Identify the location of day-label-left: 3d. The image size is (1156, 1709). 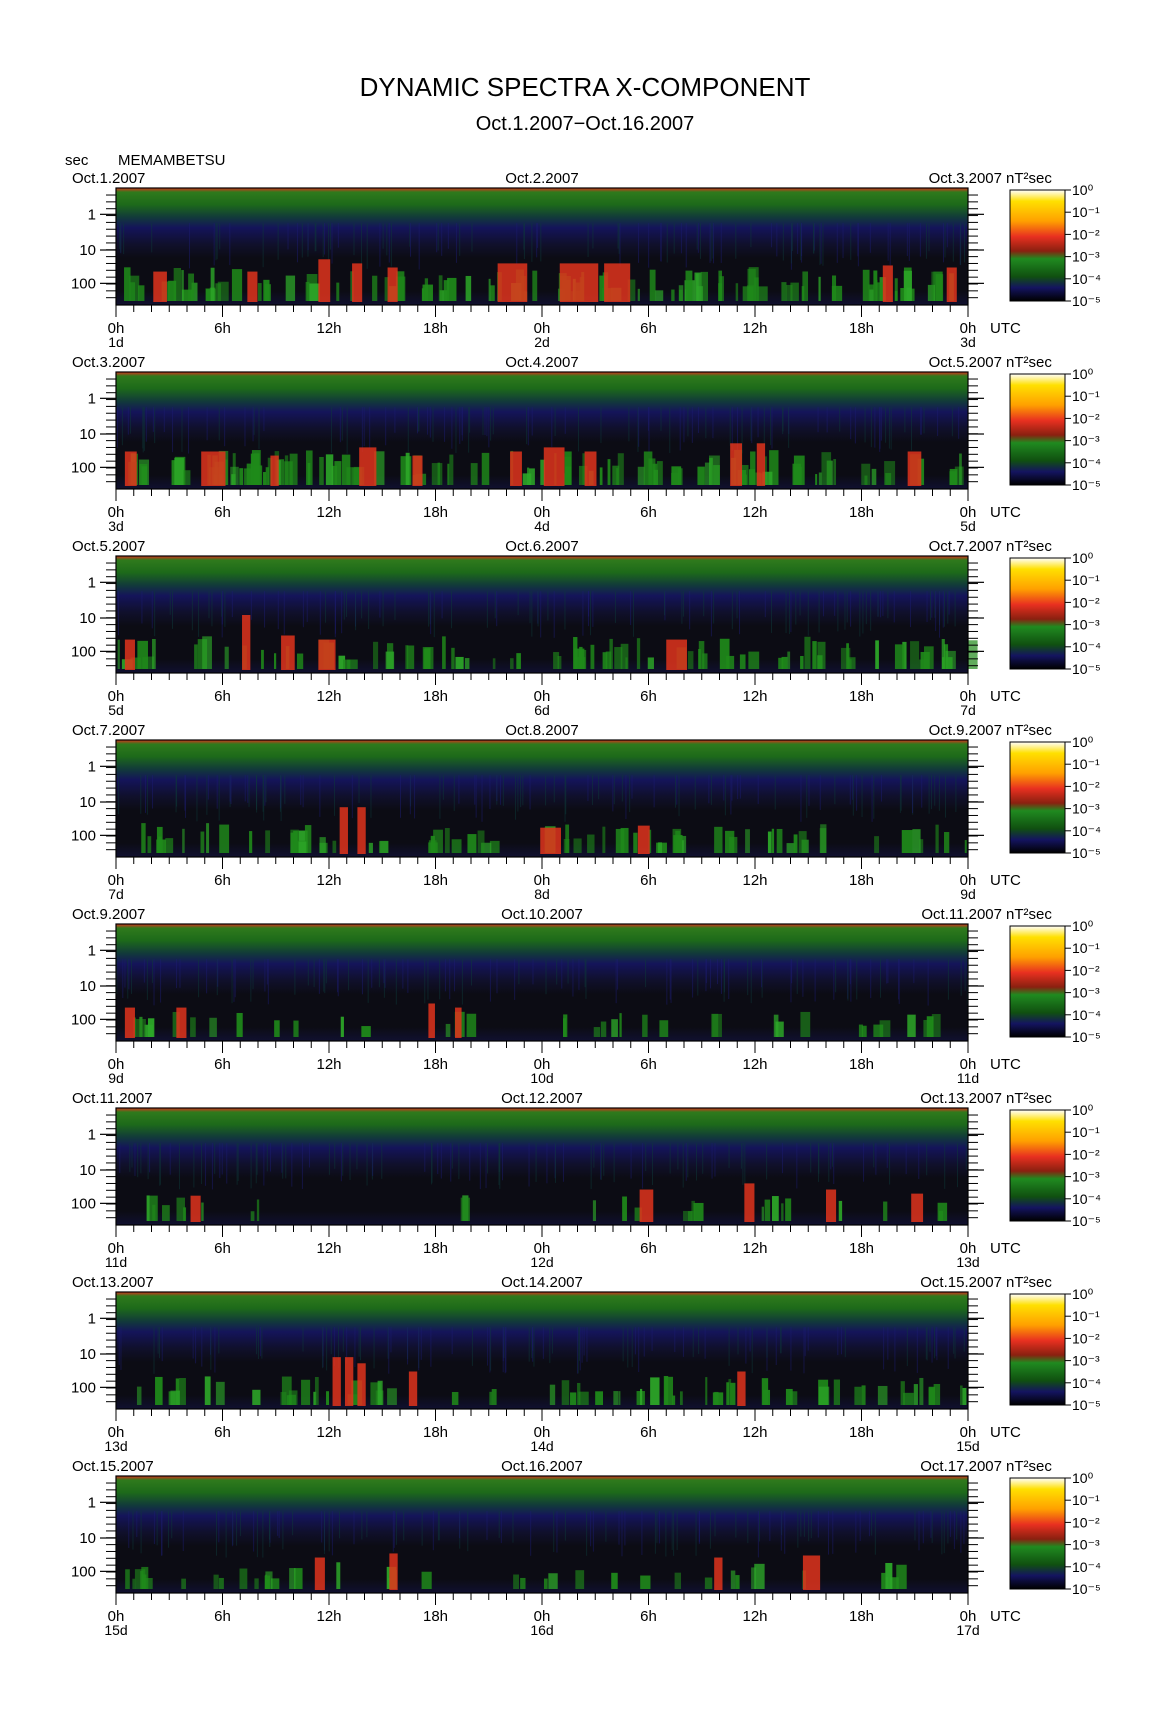
(116, 526).